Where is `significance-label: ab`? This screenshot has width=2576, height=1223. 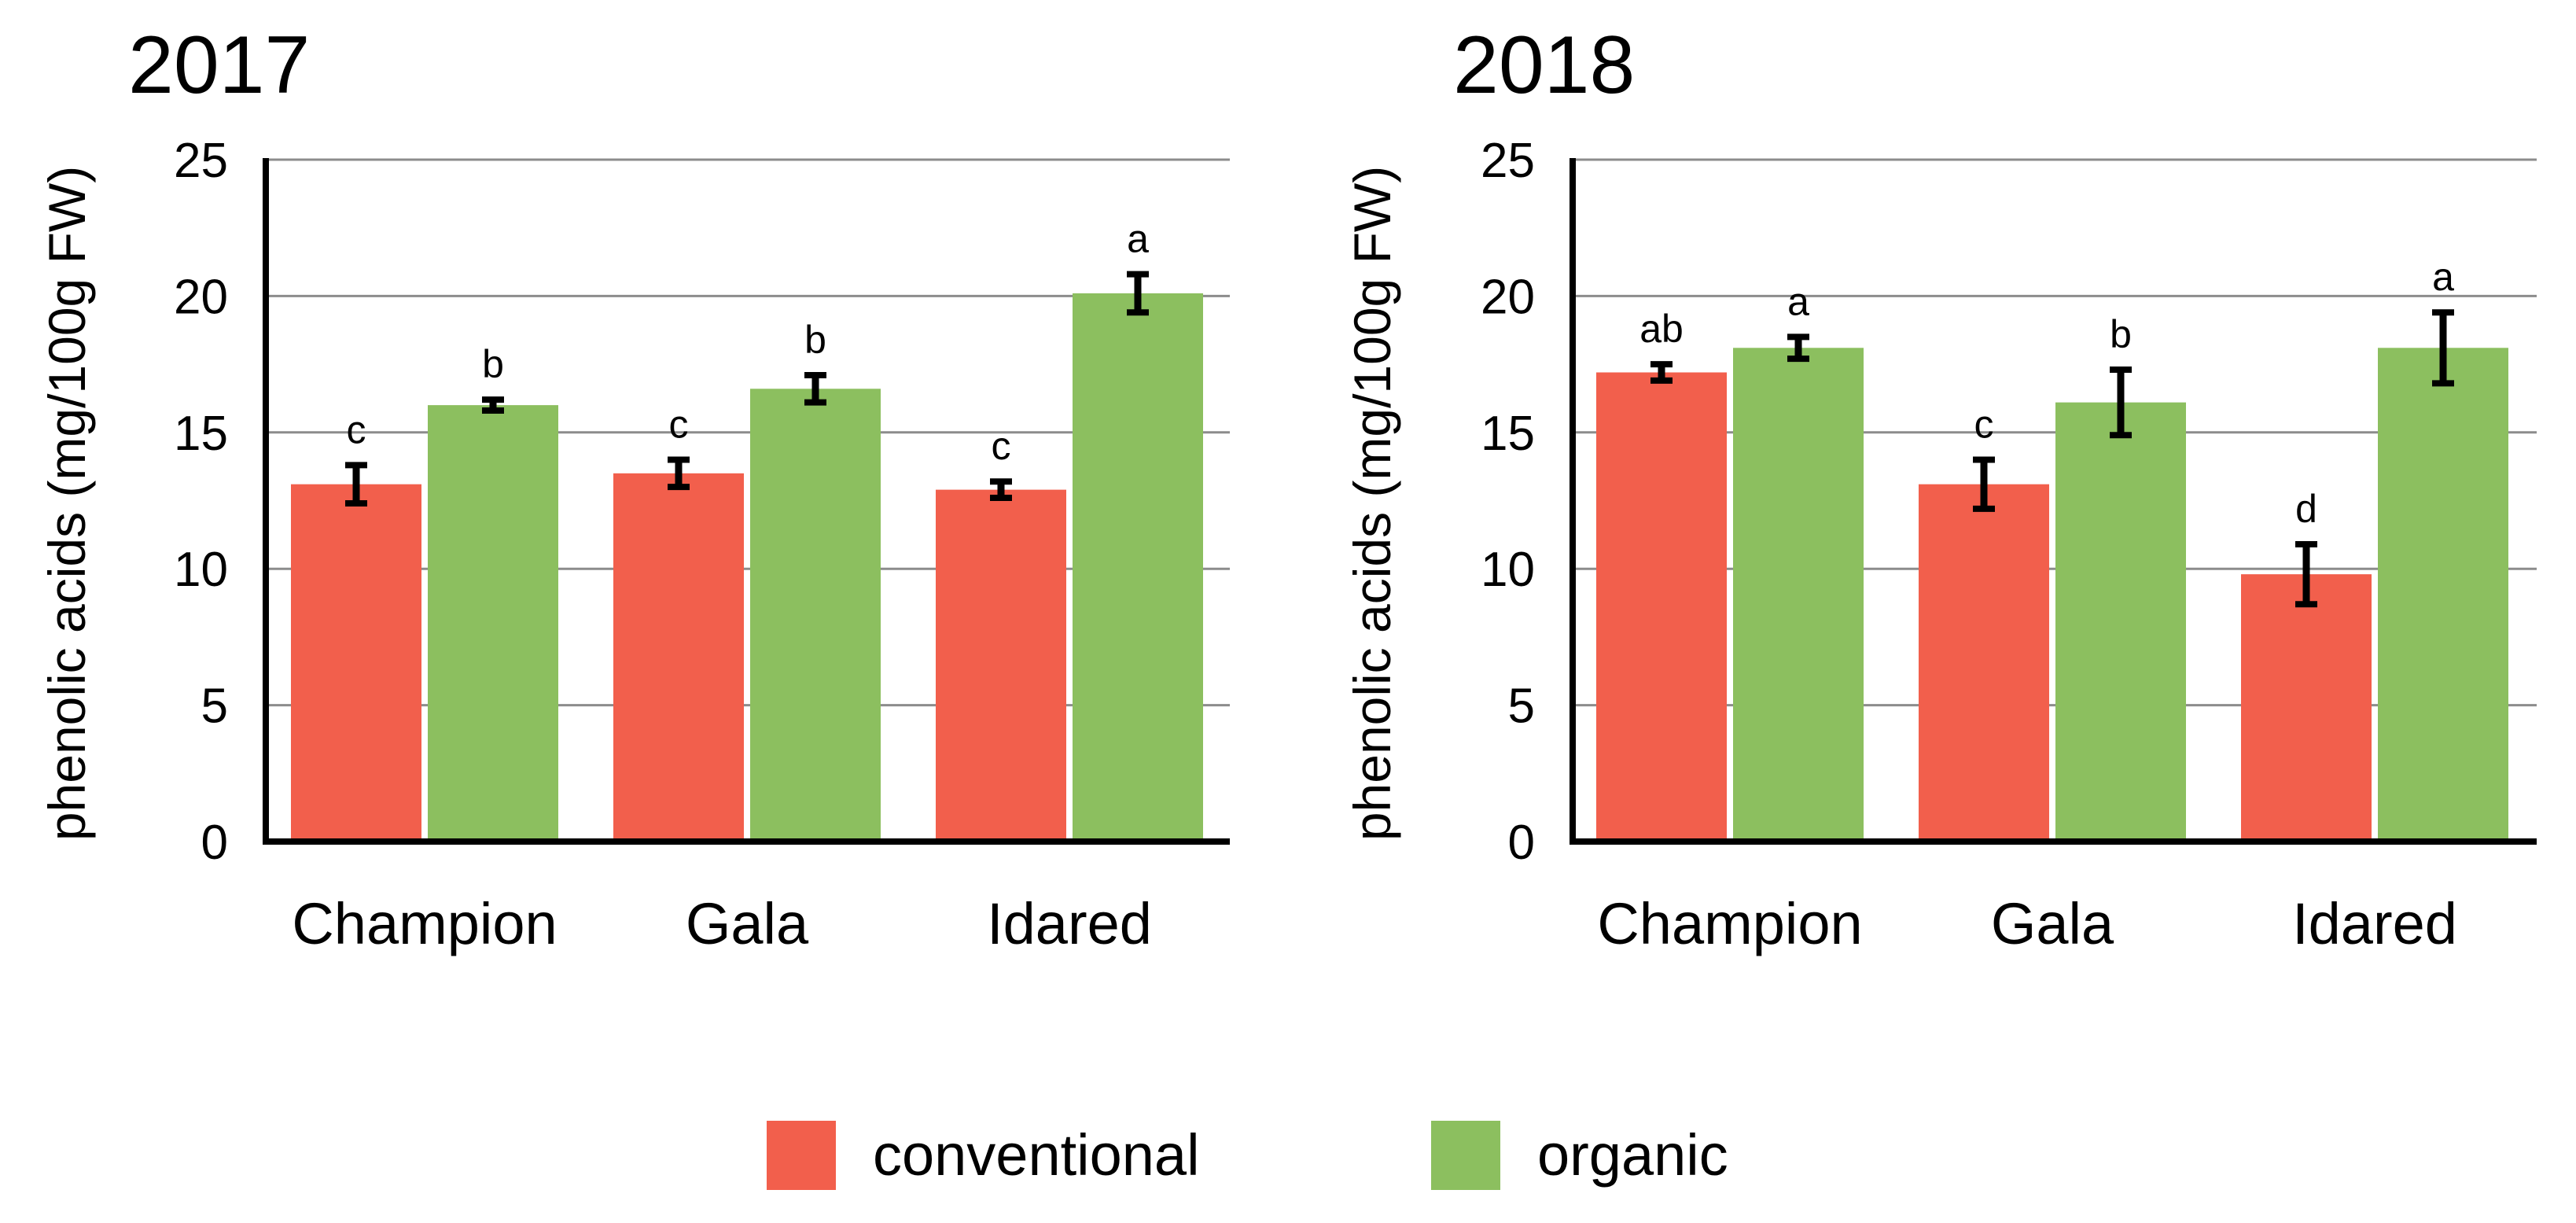
significance-label: ab is located at coordinates (1661, 329).